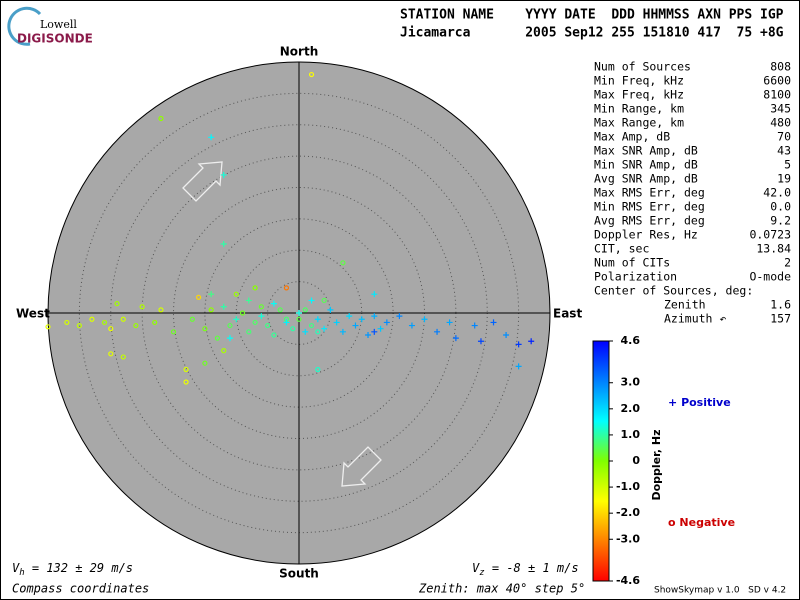 This screenshot has height=600, width=800. What do you see at coordinates (646, 235) in the screenshot?
I see `stat-label: Doppler Res, Hz` at bounding box center [646, 235].